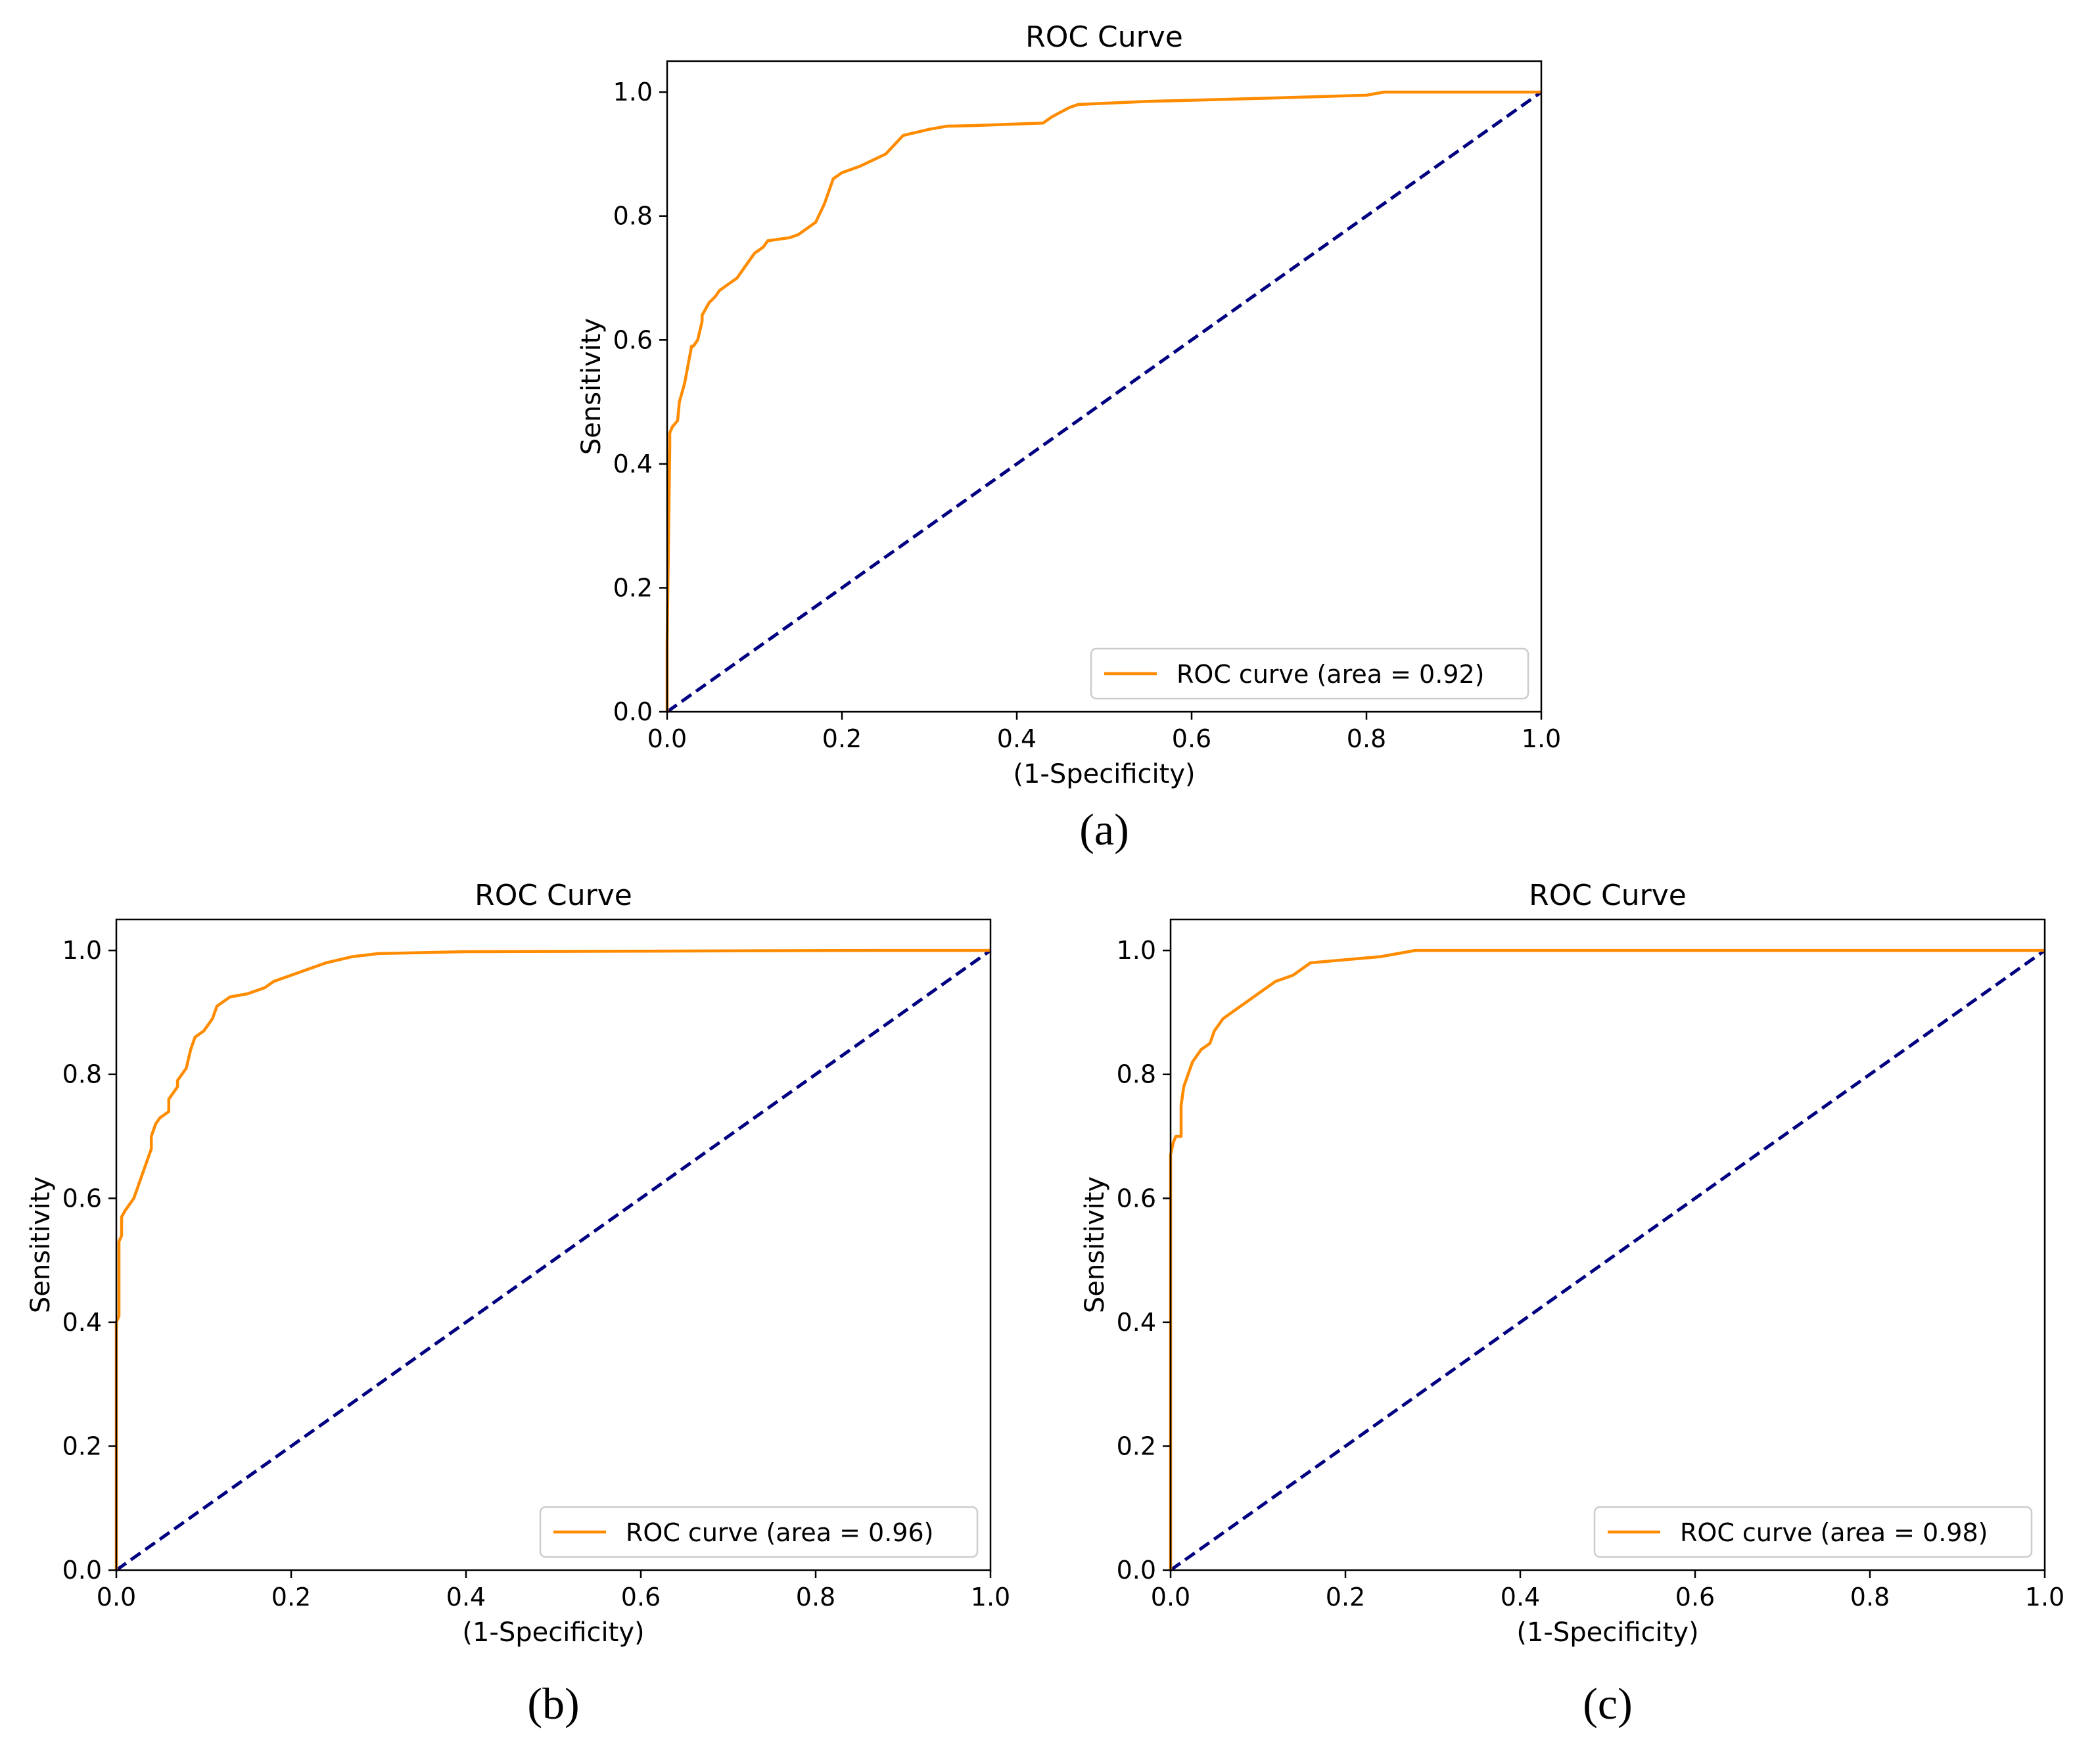  I want to click on legend: ROC curve (area = 0.98), so click(1813, 1532).